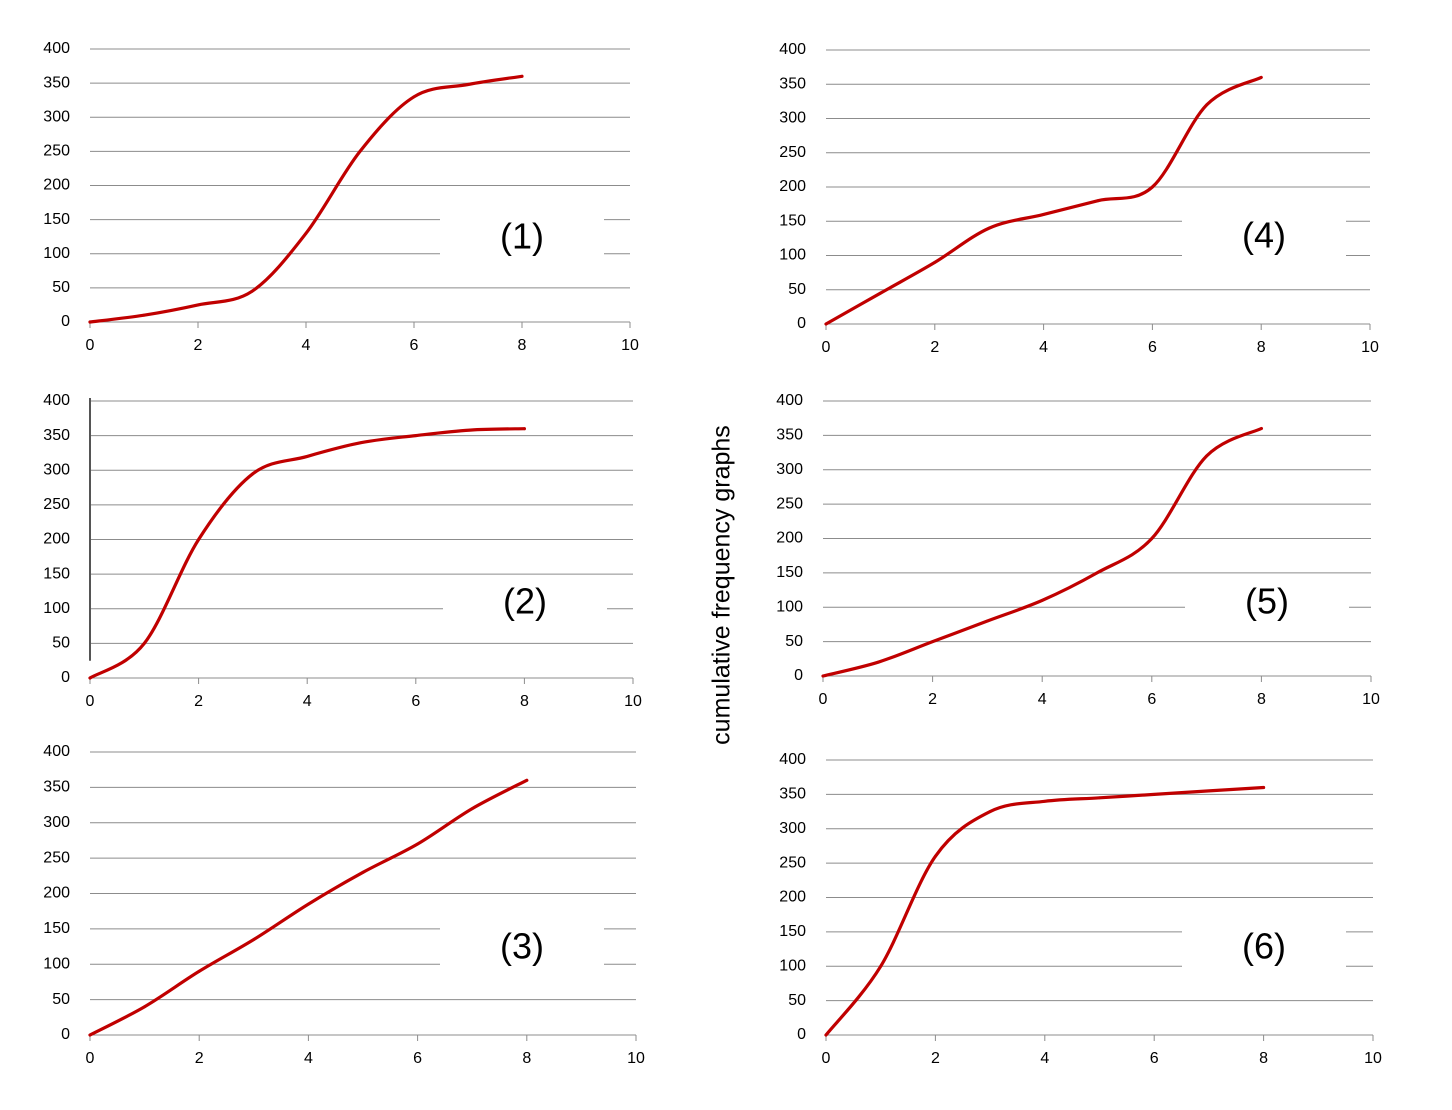  What do you see at coordinates (722, 585) in the screenshot?
I see `side-title: cumulative frequency graphs` at bounding box center [722, 585].